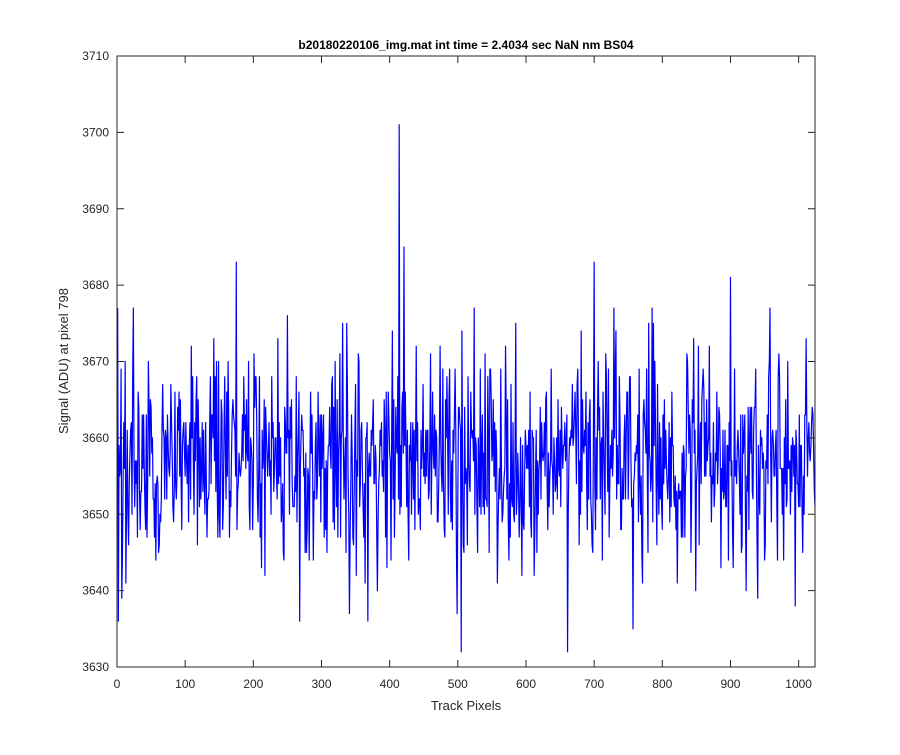  I want to click on y-axis-label: Signal (ADU) at pixel 798, so click(63, 361).